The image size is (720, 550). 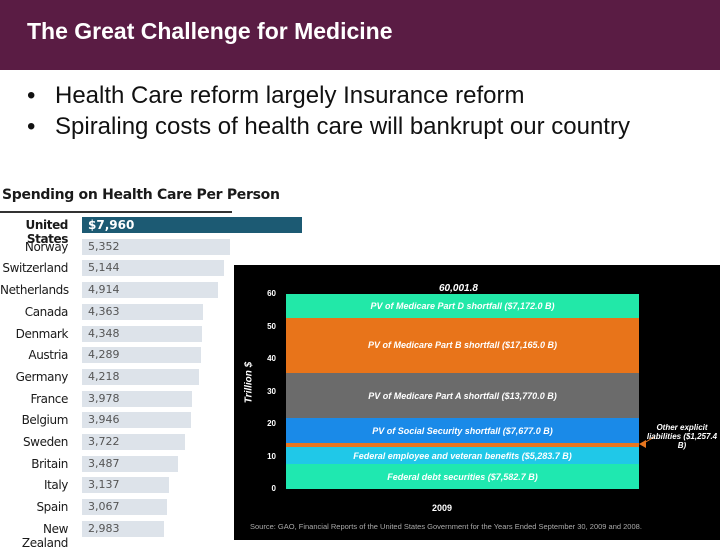 What do you see at coordinates (271, 423) in the screenshot?
I see `liabilities-y-tick: 20` at bounding box center [271, 423].